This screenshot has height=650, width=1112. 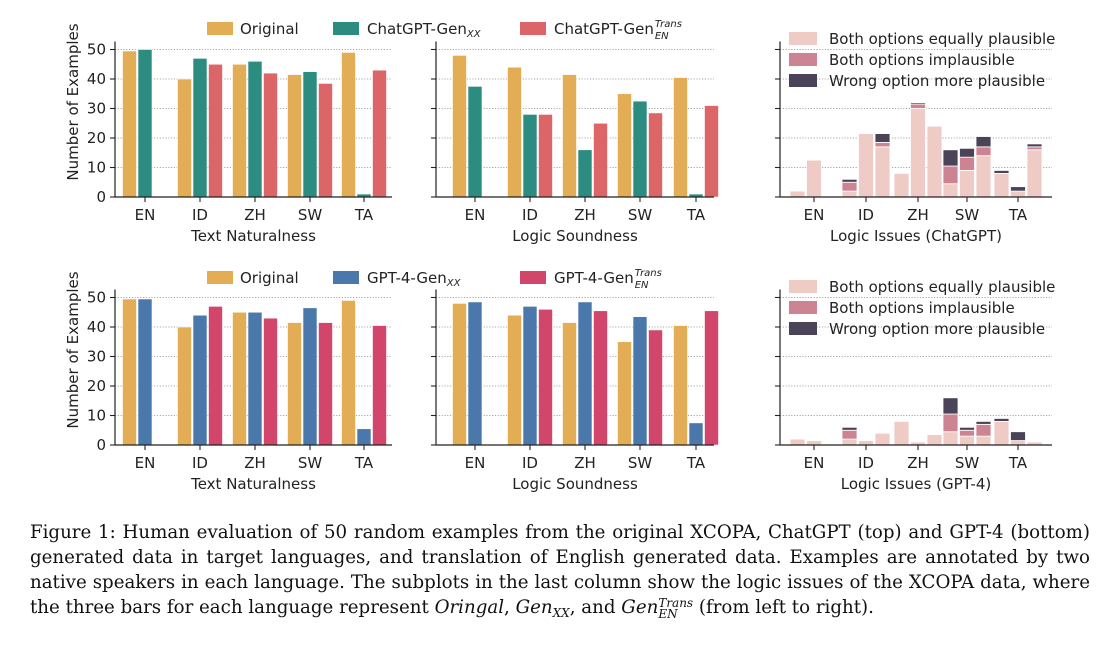 What do you see at coordinates (73, 349) in the screenshot?
I see `r1c0-ylabel: Number of Examples` at bounding box center [73, 349].